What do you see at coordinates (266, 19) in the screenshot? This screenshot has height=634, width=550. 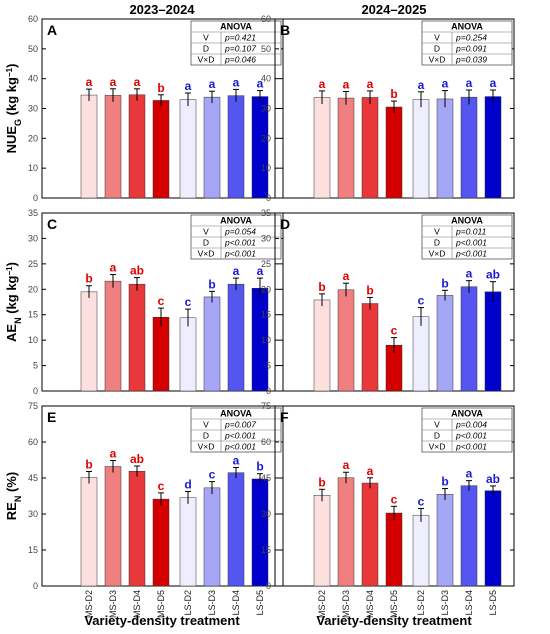 I see `y-tick-label: 60` at bounding box center [266, 19].